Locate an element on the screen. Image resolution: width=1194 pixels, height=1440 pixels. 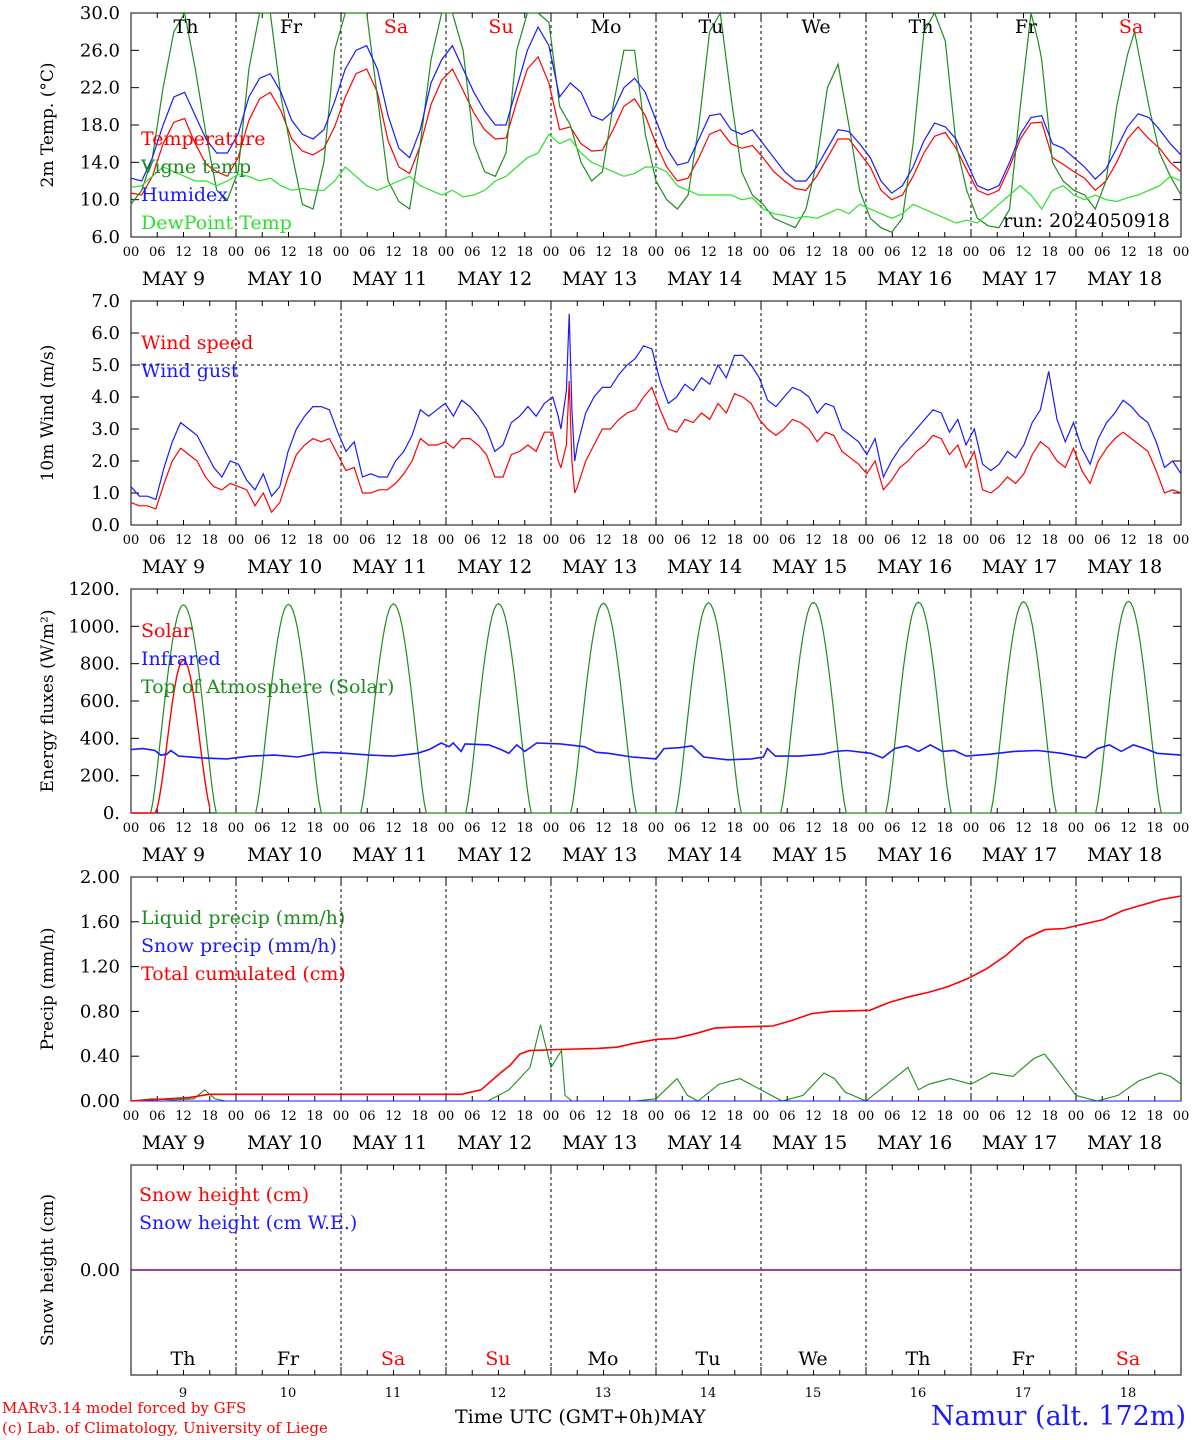
series-solar is located at coordinates (171, 736).